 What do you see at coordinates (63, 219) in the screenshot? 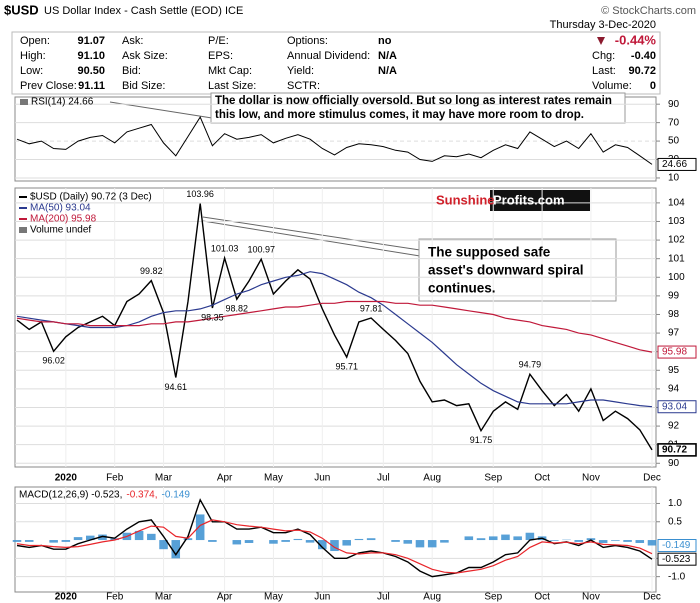
I see `legend-label: MA(200) 95.98` at bounding box center [63, 219].